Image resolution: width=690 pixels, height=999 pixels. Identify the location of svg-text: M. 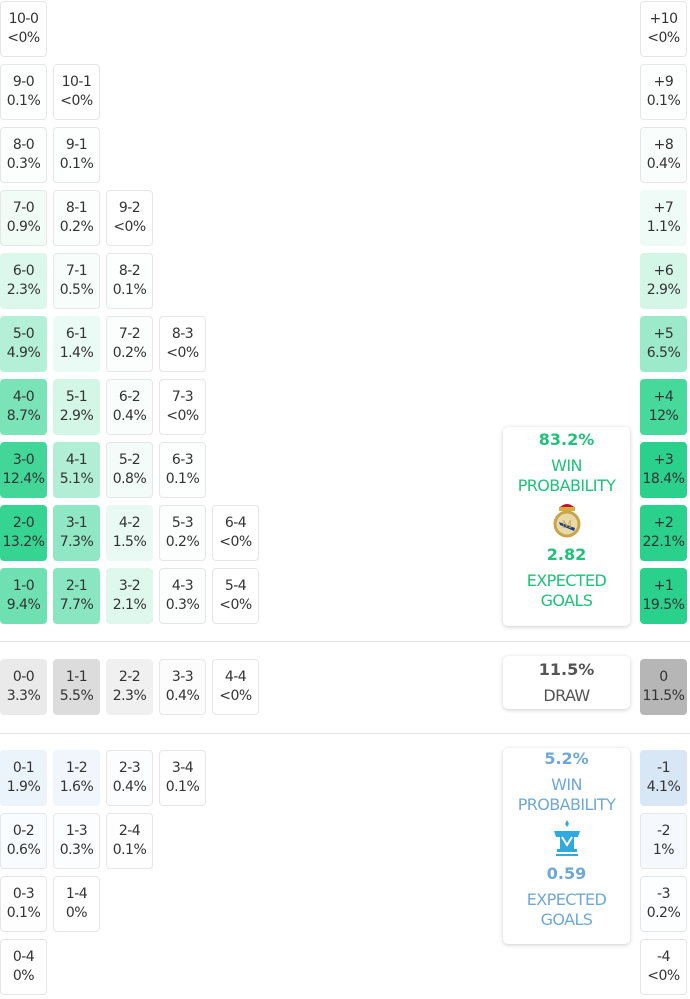
(566, 525).